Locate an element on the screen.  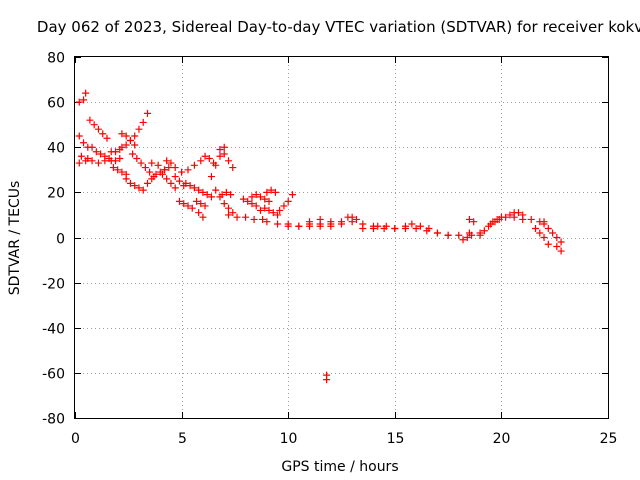
y-tick-label: 60 is located at coordinates (56, 104).